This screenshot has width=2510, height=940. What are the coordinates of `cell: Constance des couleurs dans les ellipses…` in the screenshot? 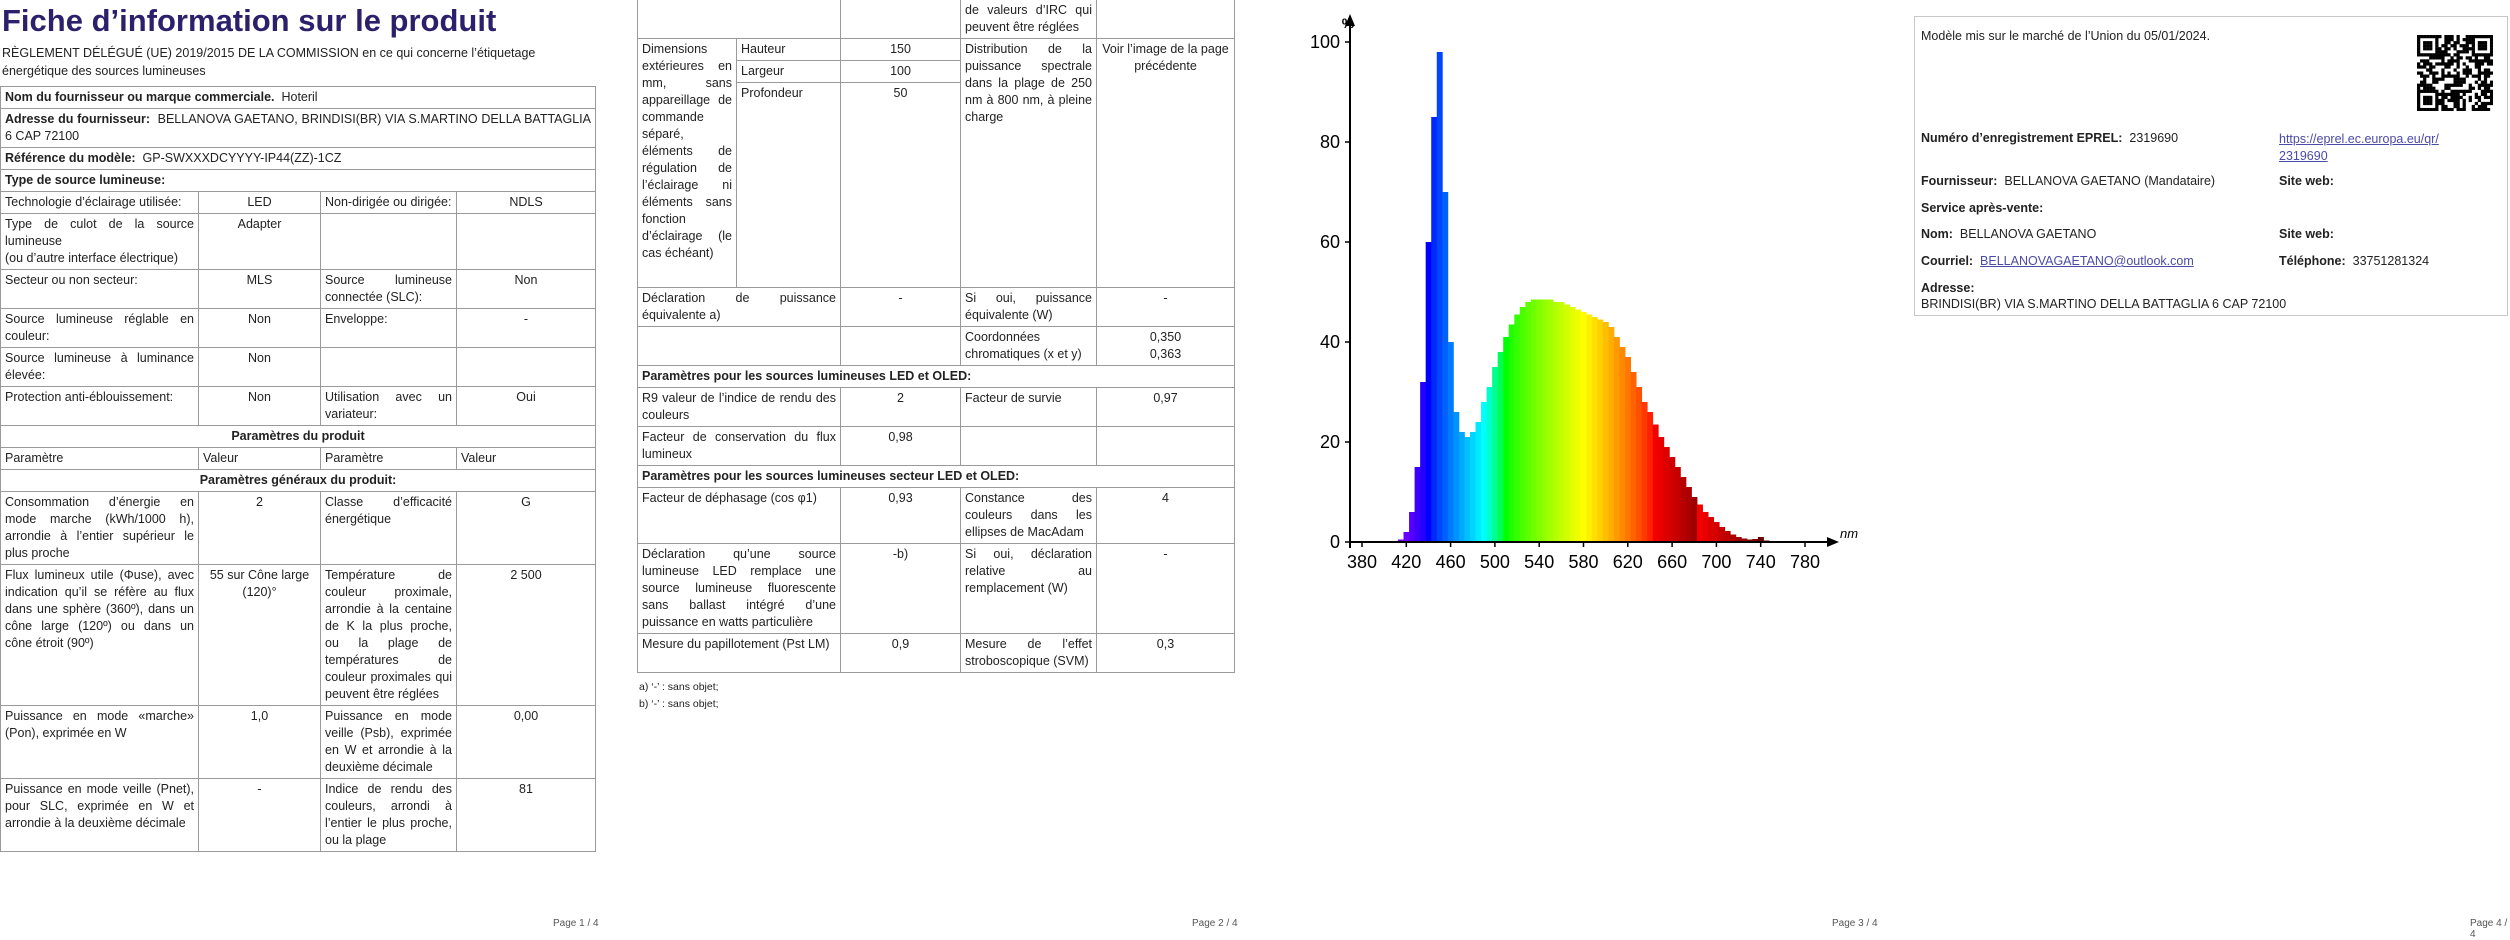 It's located at (1028, 515).